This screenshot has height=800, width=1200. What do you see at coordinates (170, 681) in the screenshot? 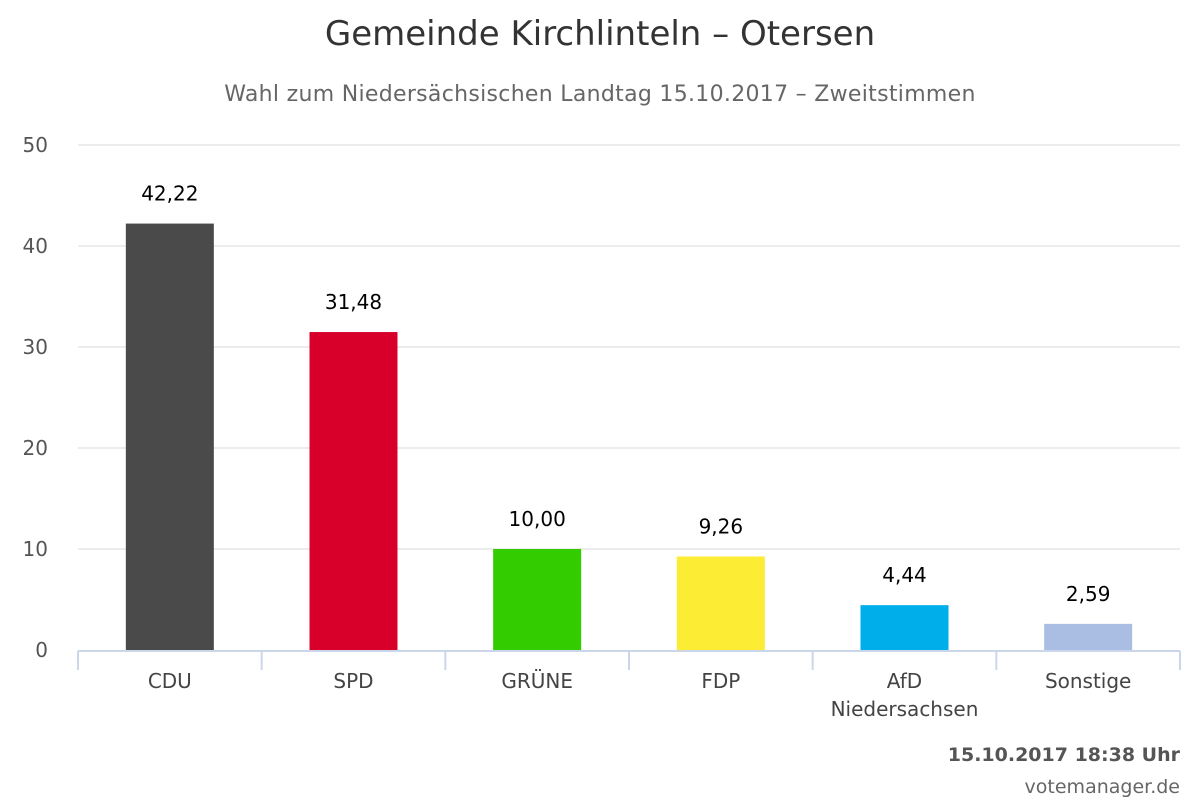
I see `x-tick-label: CDU` at bounding box center [170, 681].